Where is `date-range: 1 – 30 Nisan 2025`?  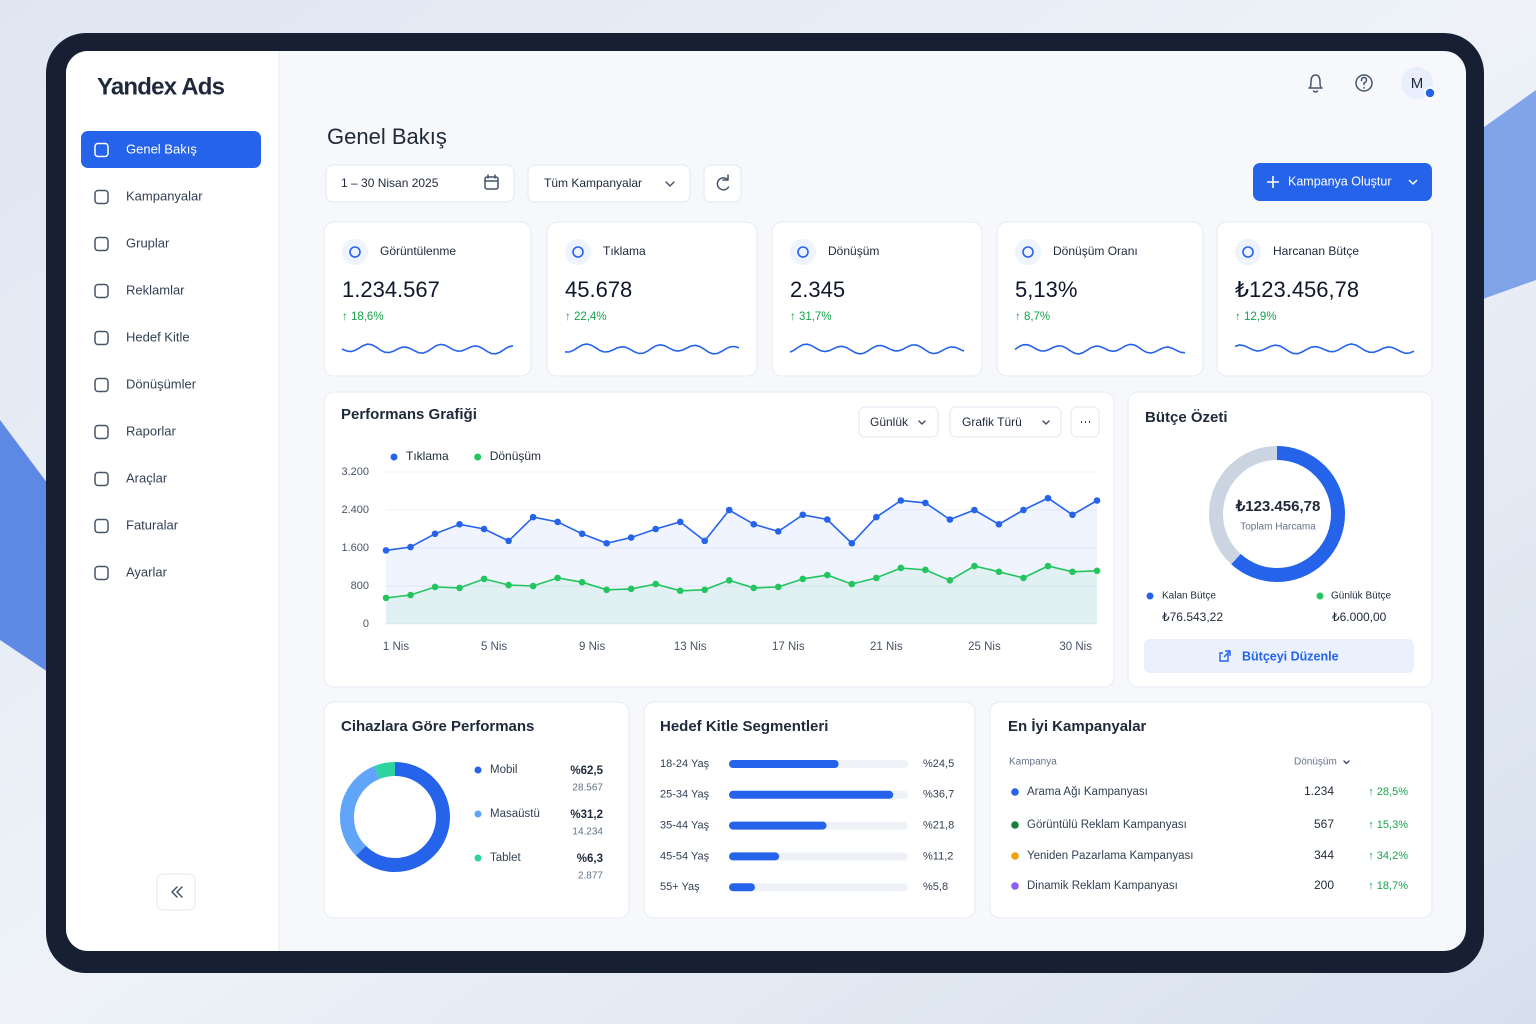
date-range: 1 – 30 Nisan 2025 is located at coordinates (390, 183).